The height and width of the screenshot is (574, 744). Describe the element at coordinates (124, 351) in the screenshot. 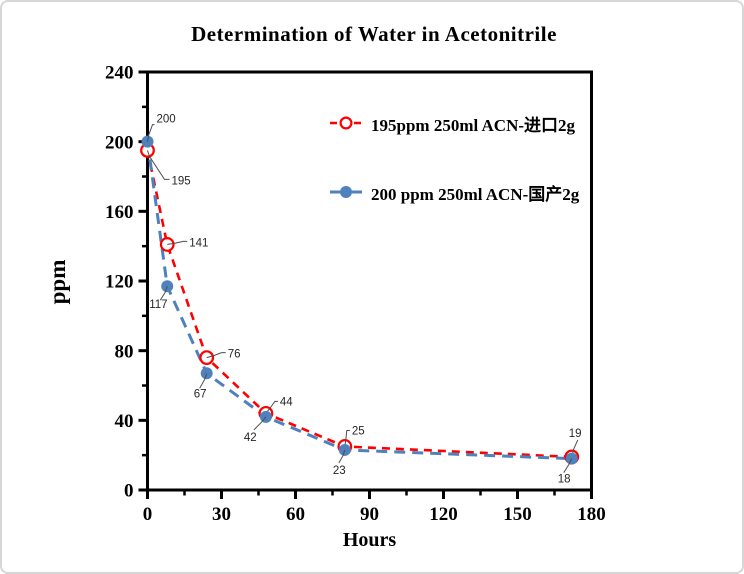

I see `y-tick-label: 80` at that location.